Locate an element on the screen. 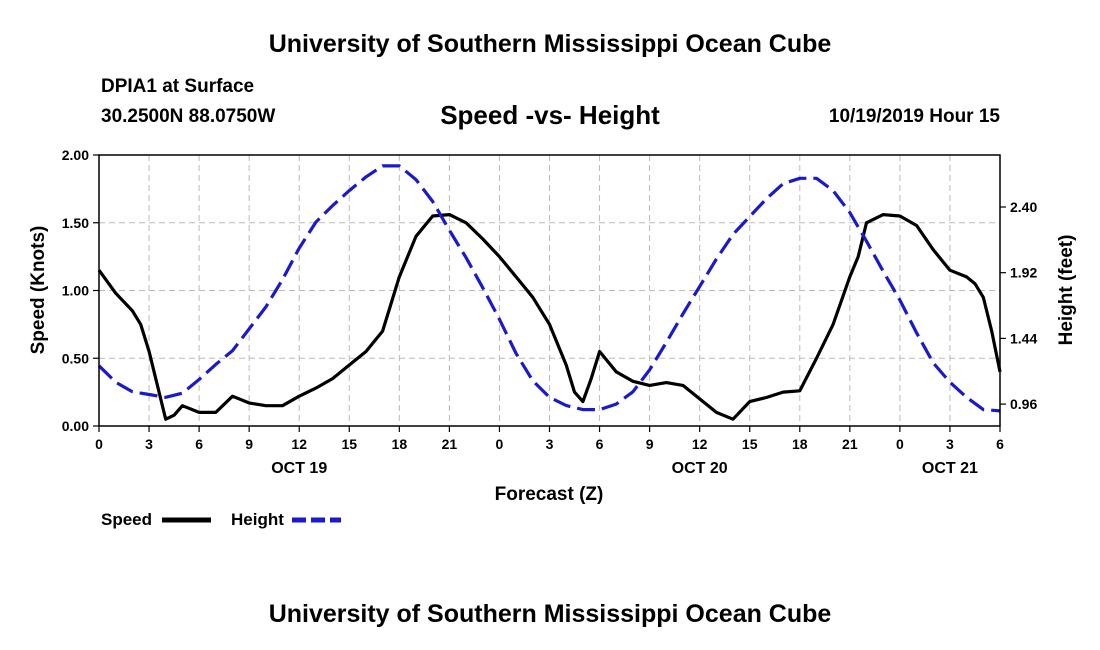  y-tick-label: 0.00 is located at coordinates (75, 426).